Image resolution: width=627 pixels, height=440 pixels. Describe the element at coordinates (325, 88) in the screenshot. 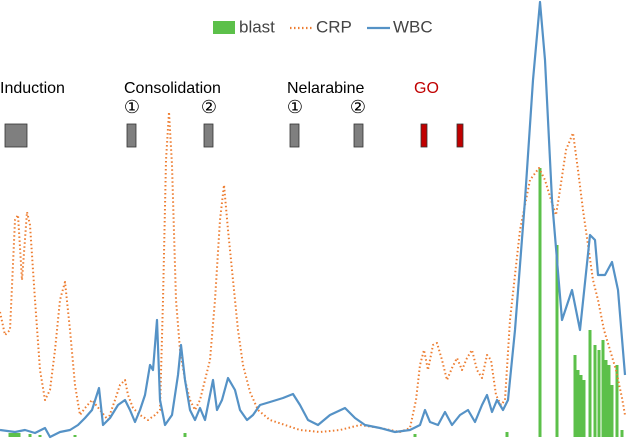

I see `phase-label: Nelarabine` at that location.